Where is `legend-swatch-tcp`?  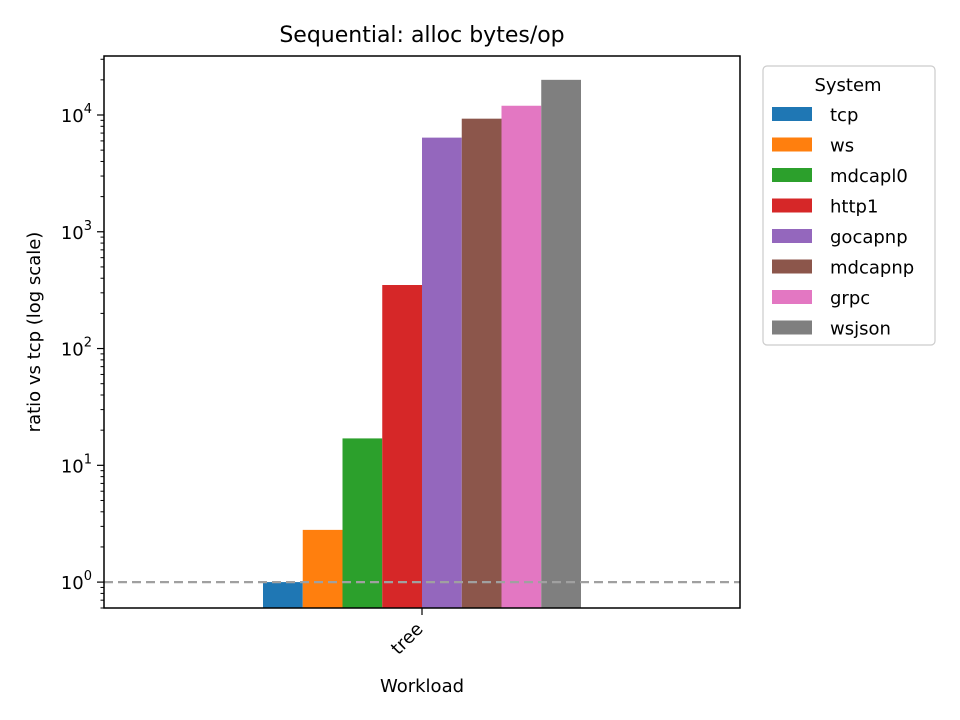 legend-swatch-tcp is located at coordinates (792, 114).